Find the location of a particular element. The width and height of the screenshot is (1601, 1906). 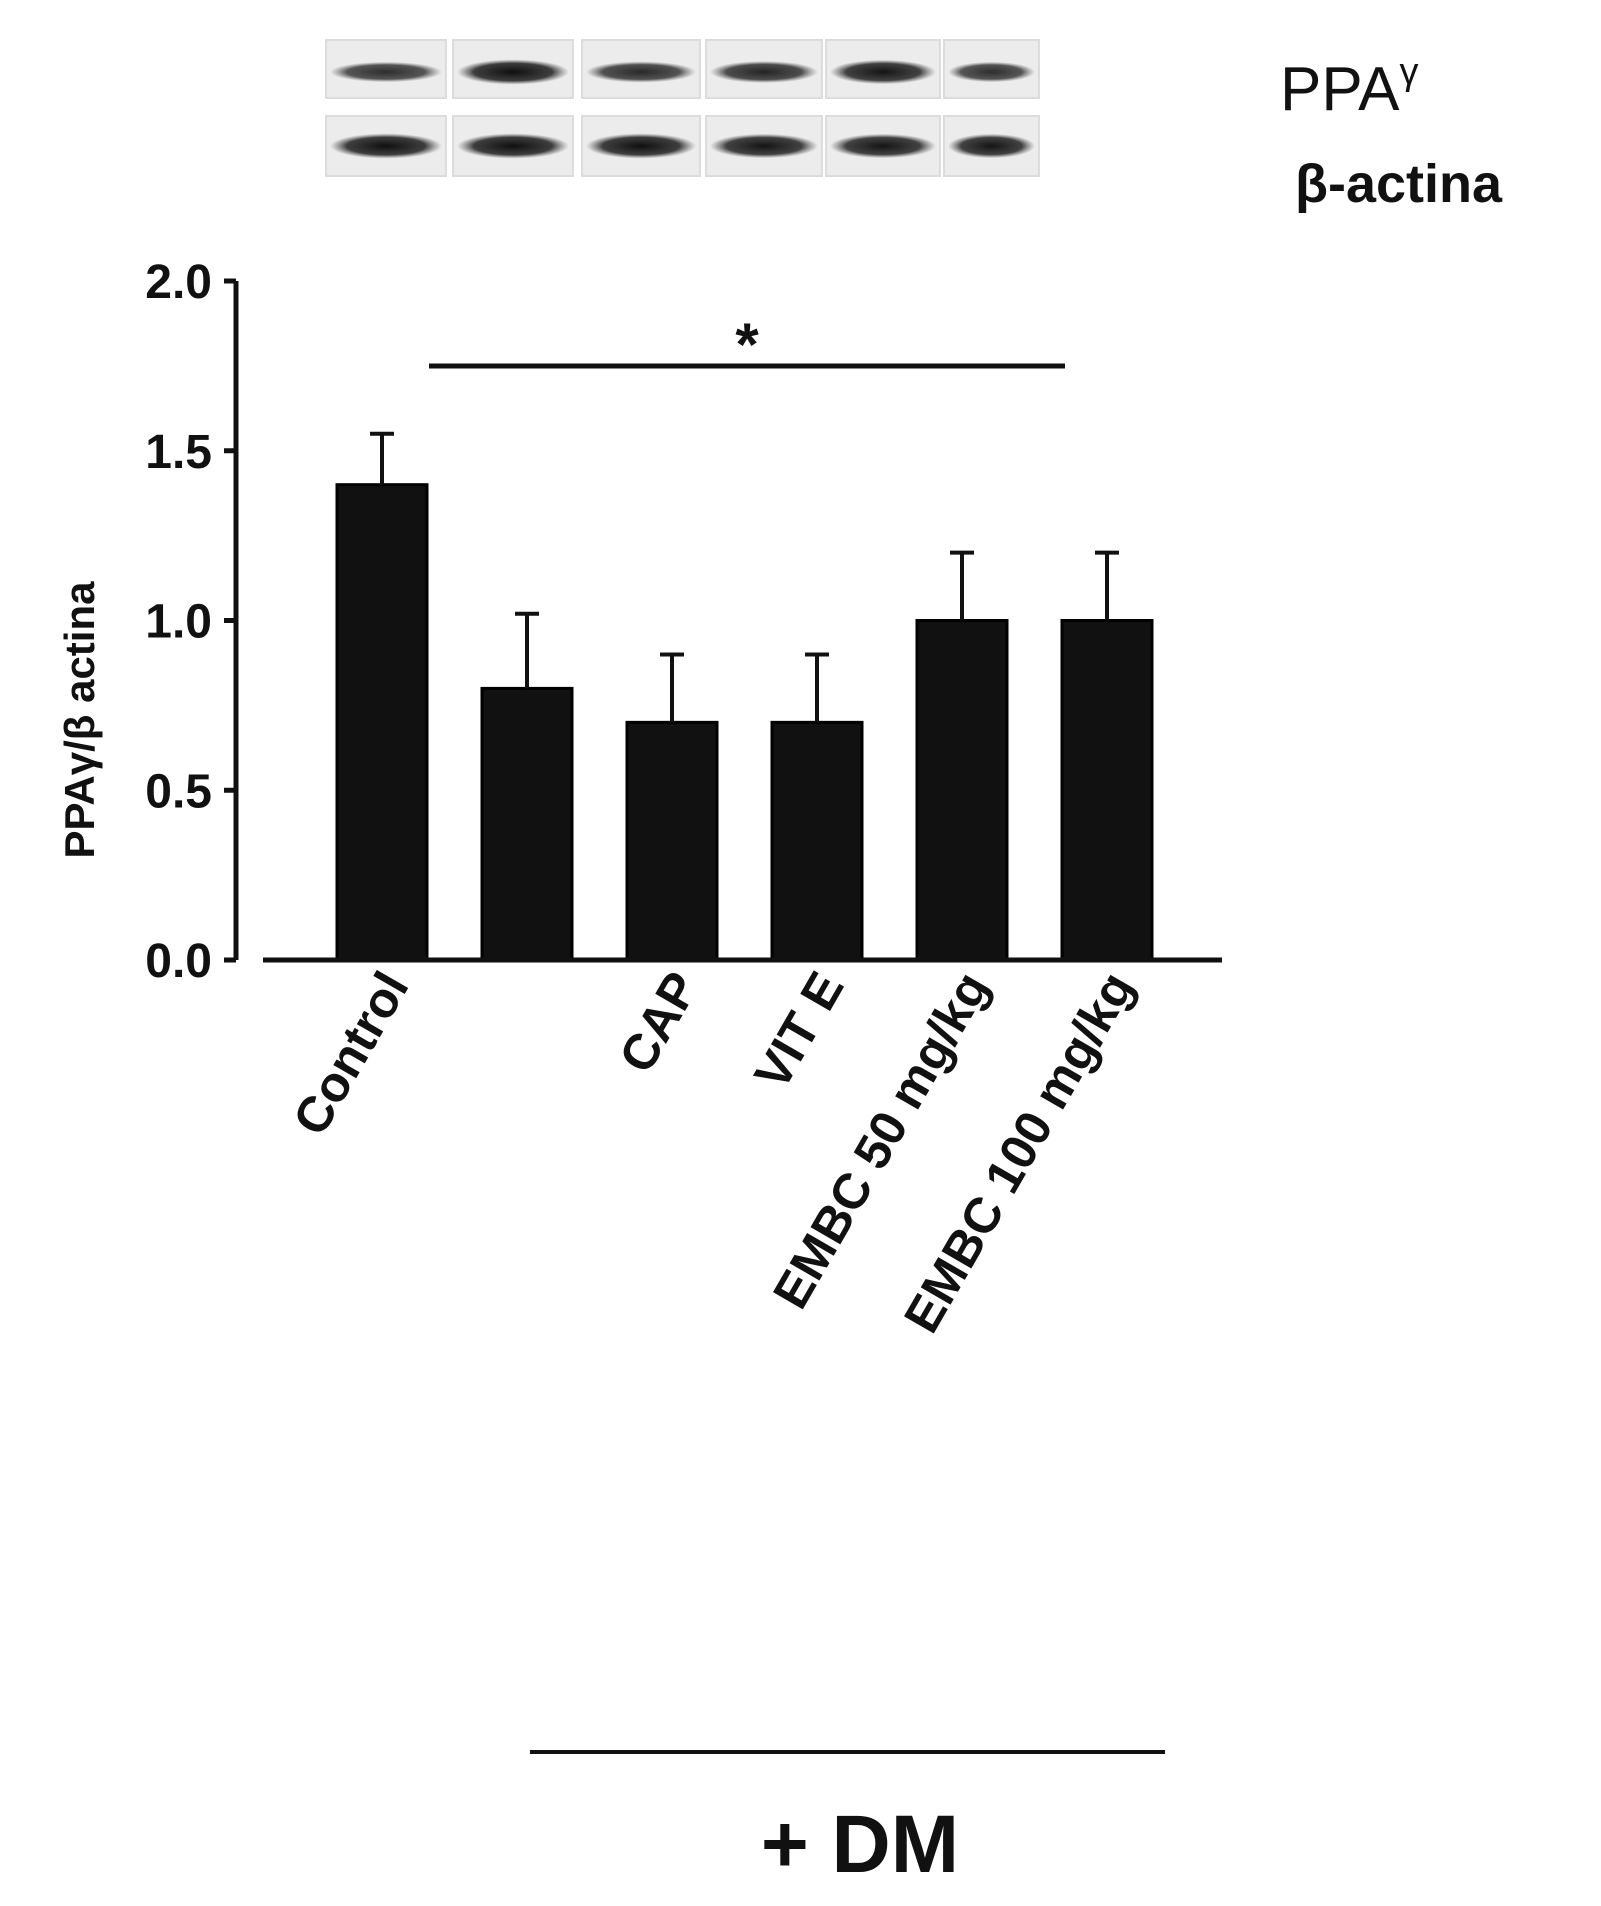

blot-label-ppar-gamma: PPAγ is located at coordinates (1349, 87).